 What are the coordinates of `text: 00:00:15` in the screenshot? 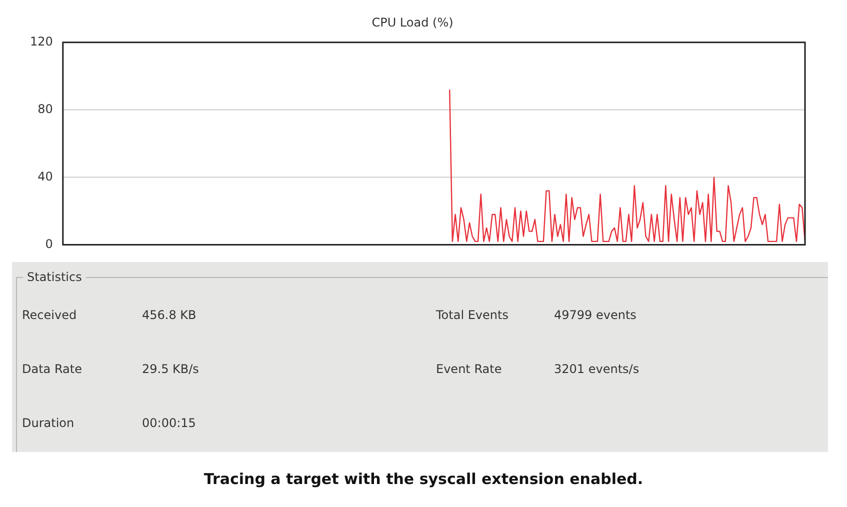 It's located at (169, 423).